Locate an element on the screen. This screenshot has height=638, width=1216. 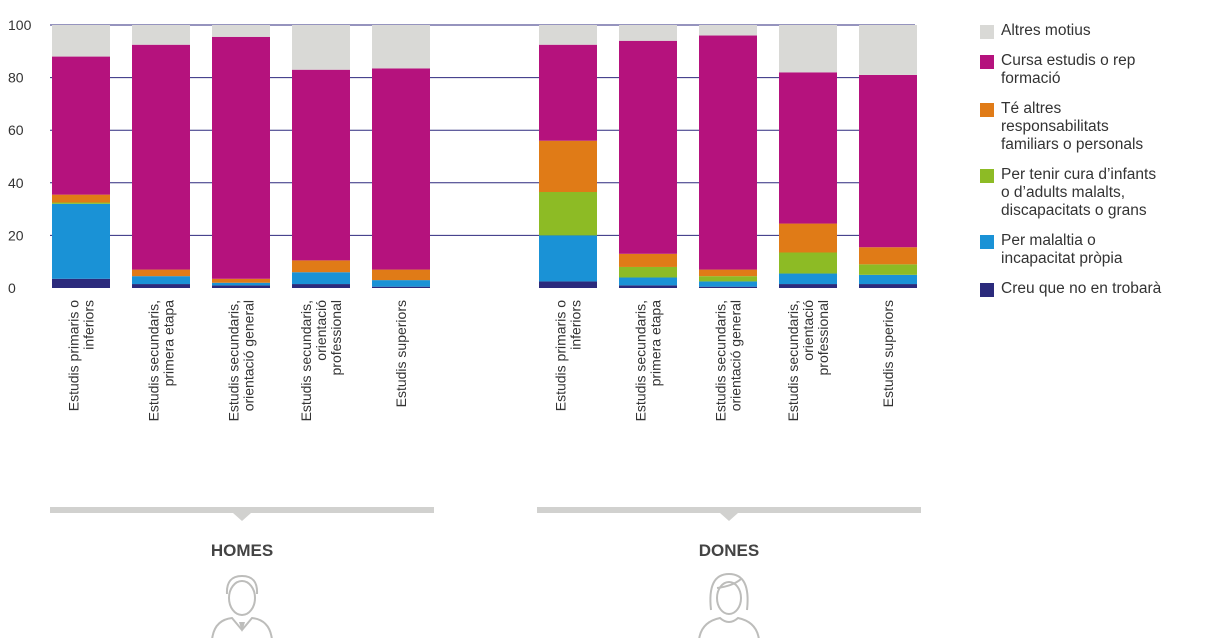
legend-label: Cursa estudis o rep formació is located at coordinates (1068, 69).